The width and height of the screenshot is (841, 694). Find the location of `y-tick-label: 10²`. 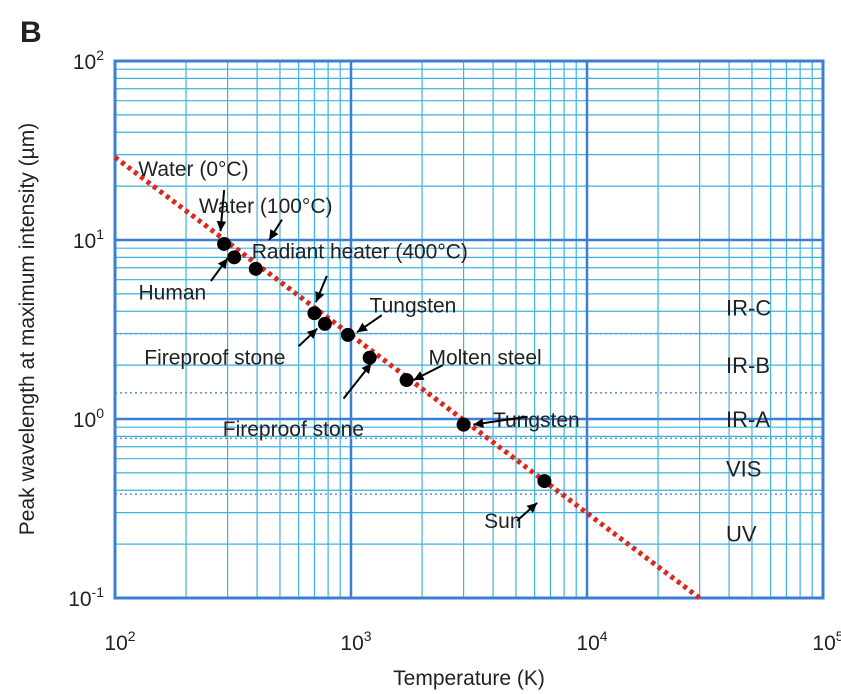

y-tick-label: 10² is located at coordinates (88, 60).